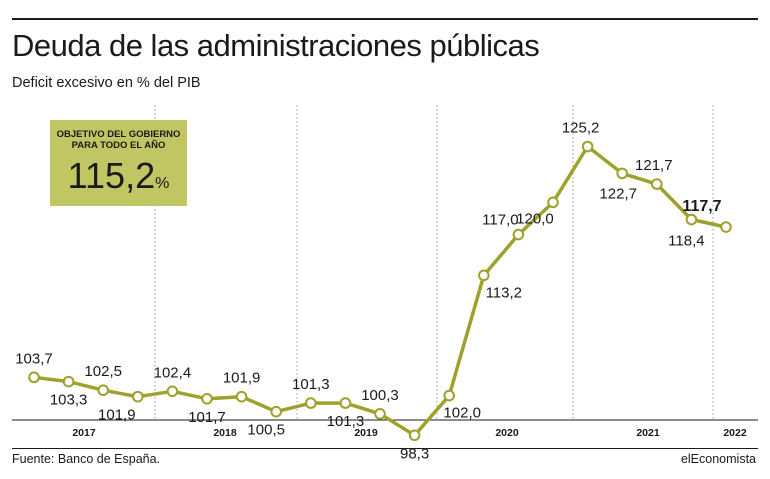 This screenshot has width=770, height=479. Describe the element at coordinates (535, 218) in the screenshot. I see `data-label-15: 120,0` at that location.